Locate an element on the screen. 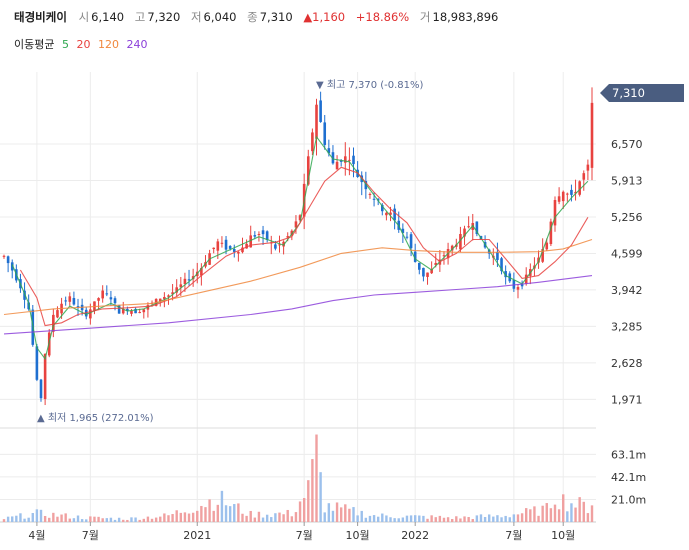  current-price-label: 7,310 is located at coordinates (628, 93).